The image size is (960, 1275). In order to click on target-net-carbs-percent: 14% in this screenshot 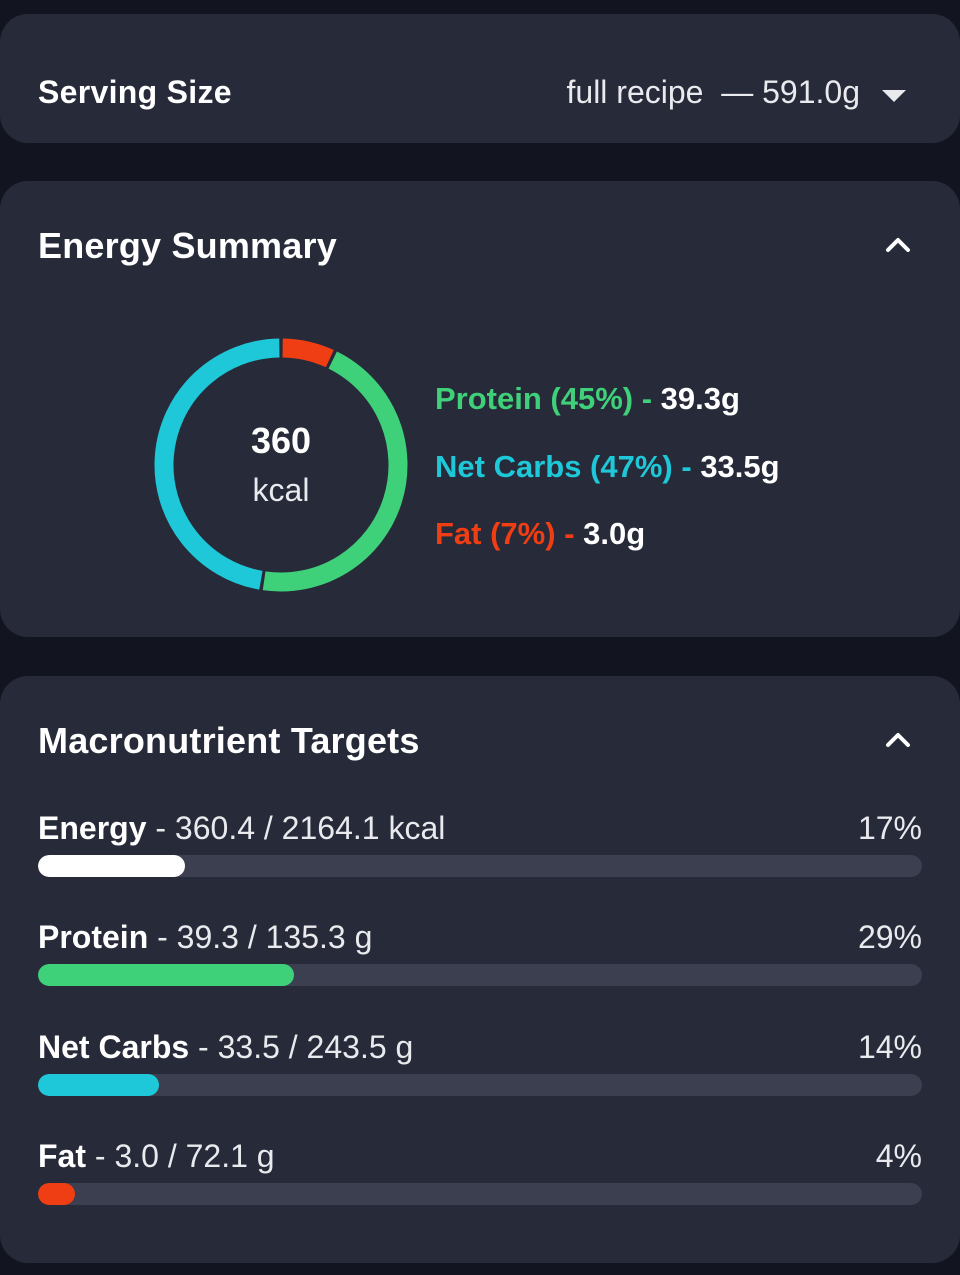, I will do `click(889, 1047)`.